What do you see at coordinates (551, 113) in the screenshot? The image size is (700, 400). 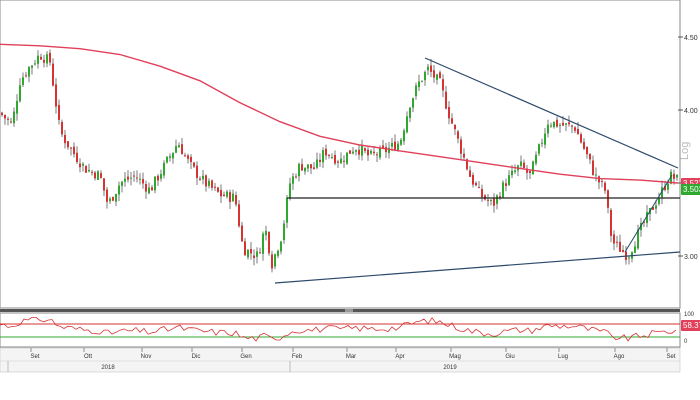 I see `downtrend-line` at bounding box center [551, 113].